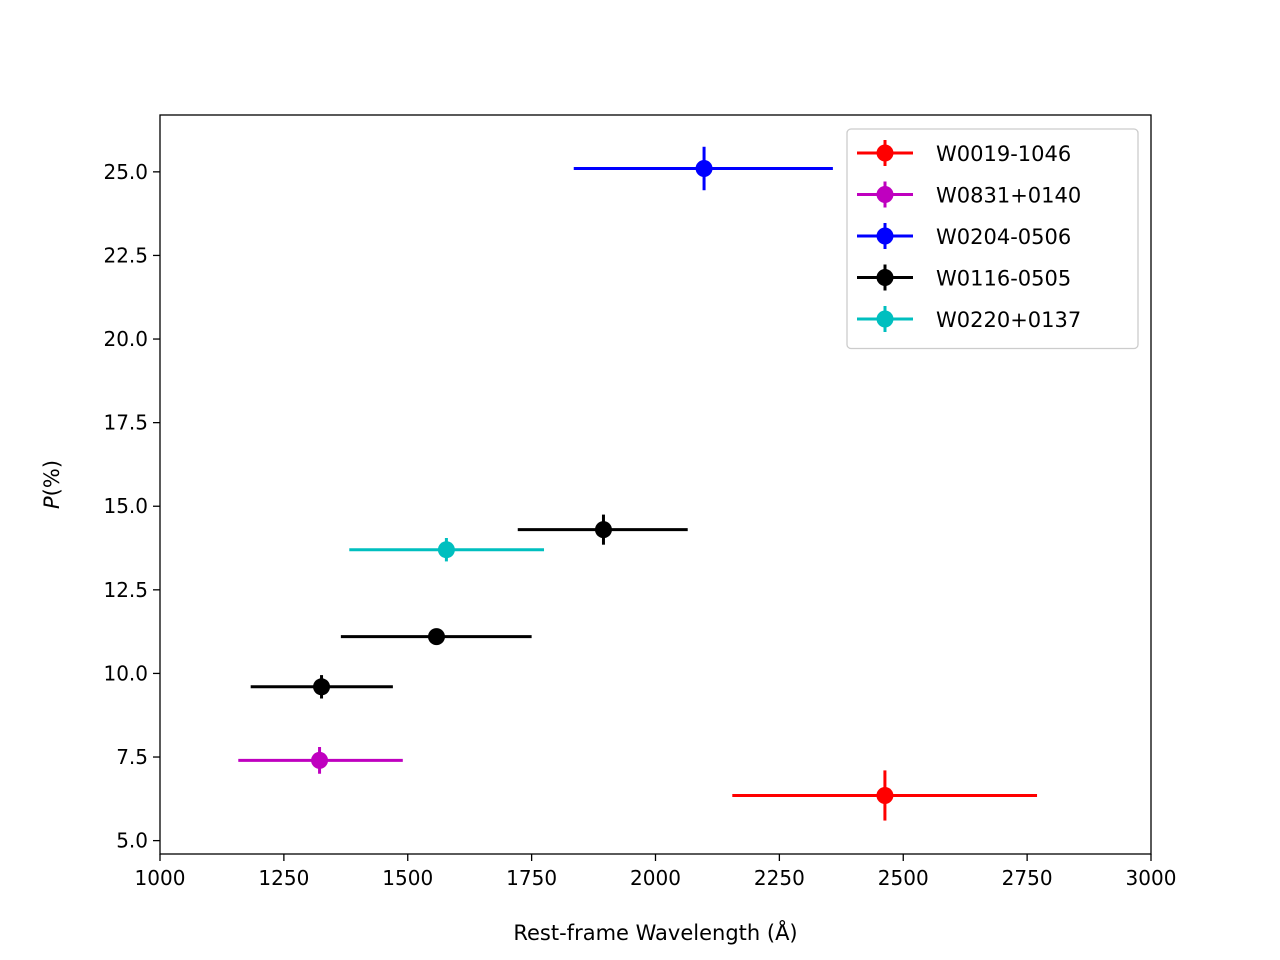  I want to click on y-axis-label-rest: (%), so click(52, 478).